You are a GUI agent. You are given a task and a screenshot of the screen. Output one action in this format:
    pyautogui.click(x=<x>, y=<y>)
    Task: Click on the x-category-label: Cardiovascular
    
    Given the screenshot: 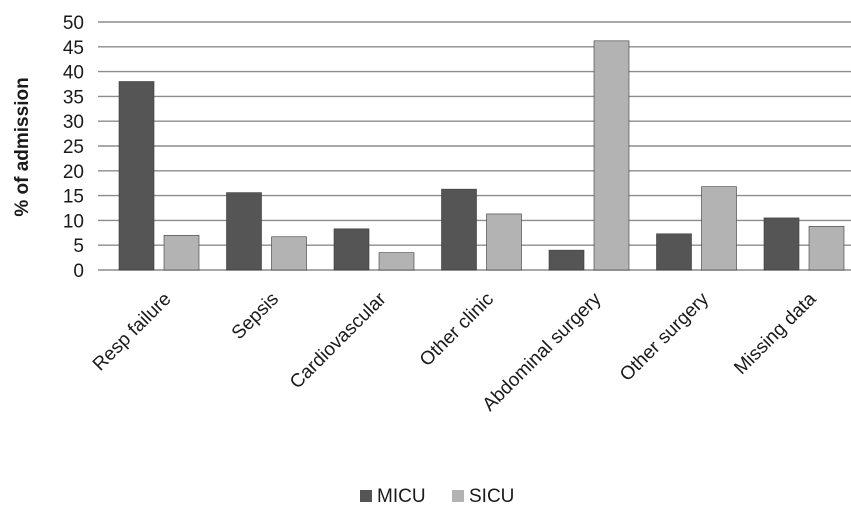 What is the action you would take?
    pyautogui.click(x=338, y=340)
    